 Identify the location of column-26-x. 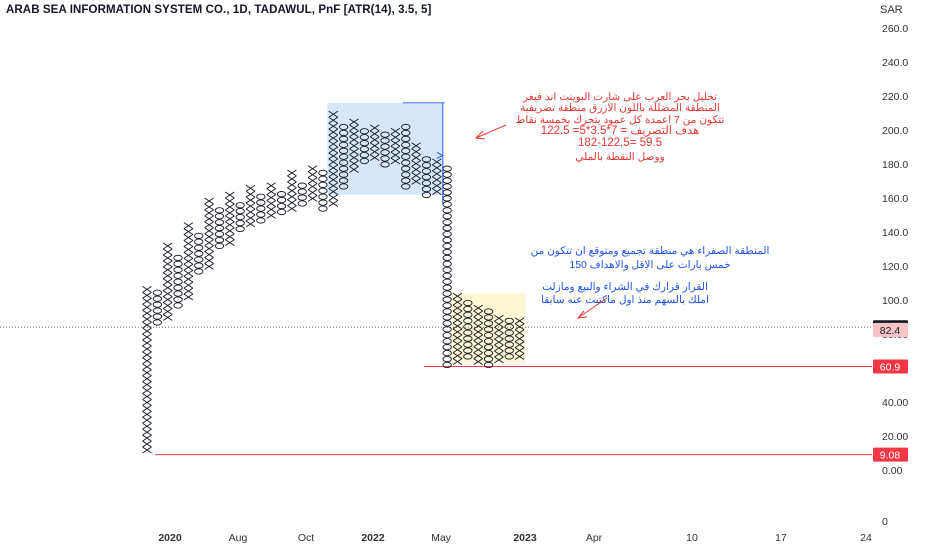
(416, 163).